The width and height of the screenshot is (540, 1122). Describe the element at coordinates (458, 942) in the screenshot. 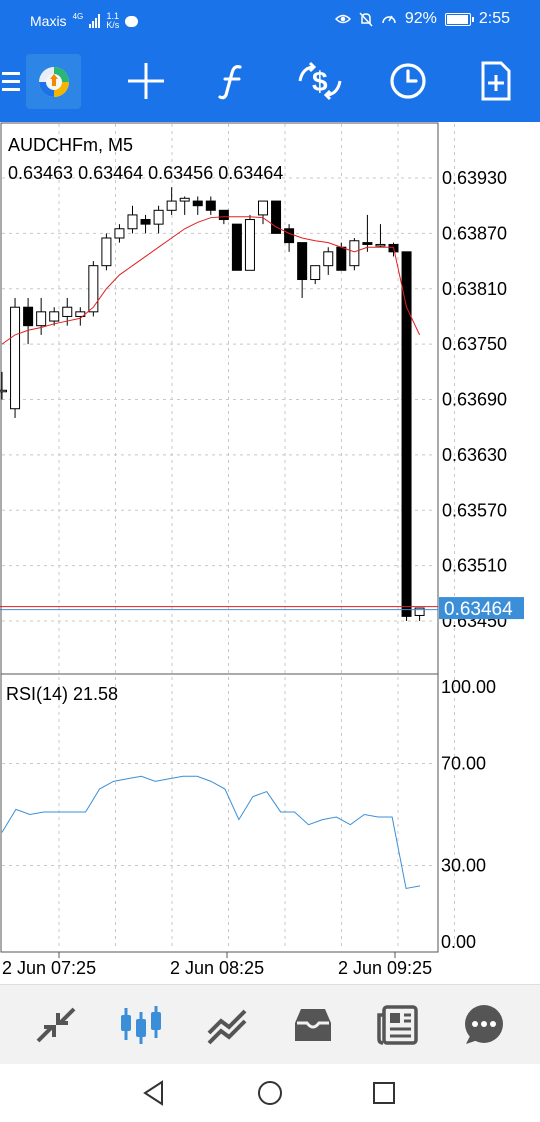

I see `rsi-level-label: 0.00` at that location.